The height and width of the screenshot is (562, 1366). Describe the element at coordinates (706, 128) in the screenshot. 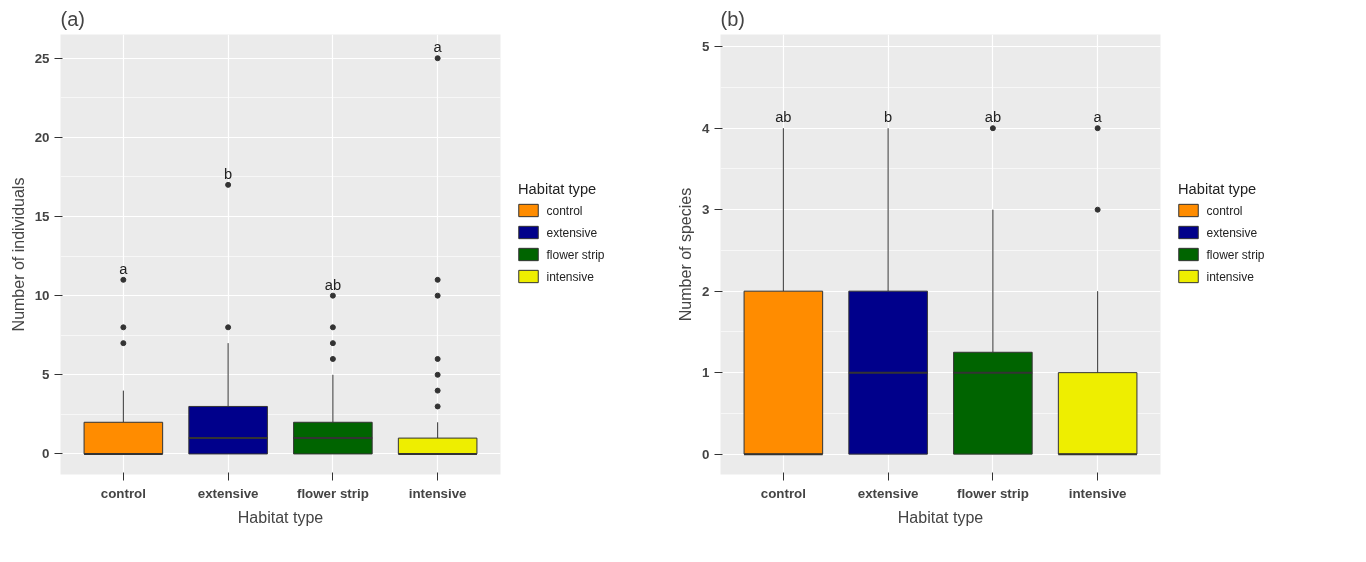

I see `y-tick-label: 4` at that location.